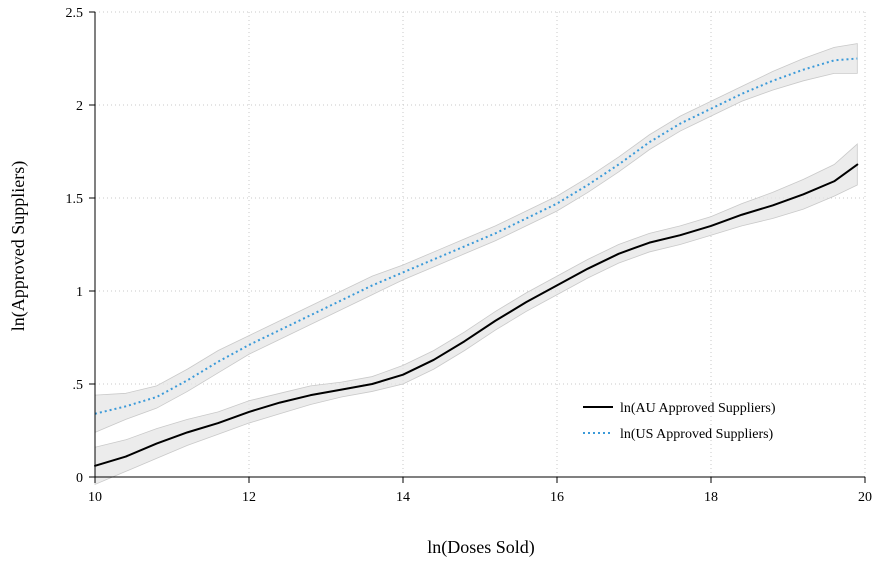  What do you see at coordinates (865, 497) in the screenshot?
I see `x-tick-label: 20` at bounding box center [865, 497].